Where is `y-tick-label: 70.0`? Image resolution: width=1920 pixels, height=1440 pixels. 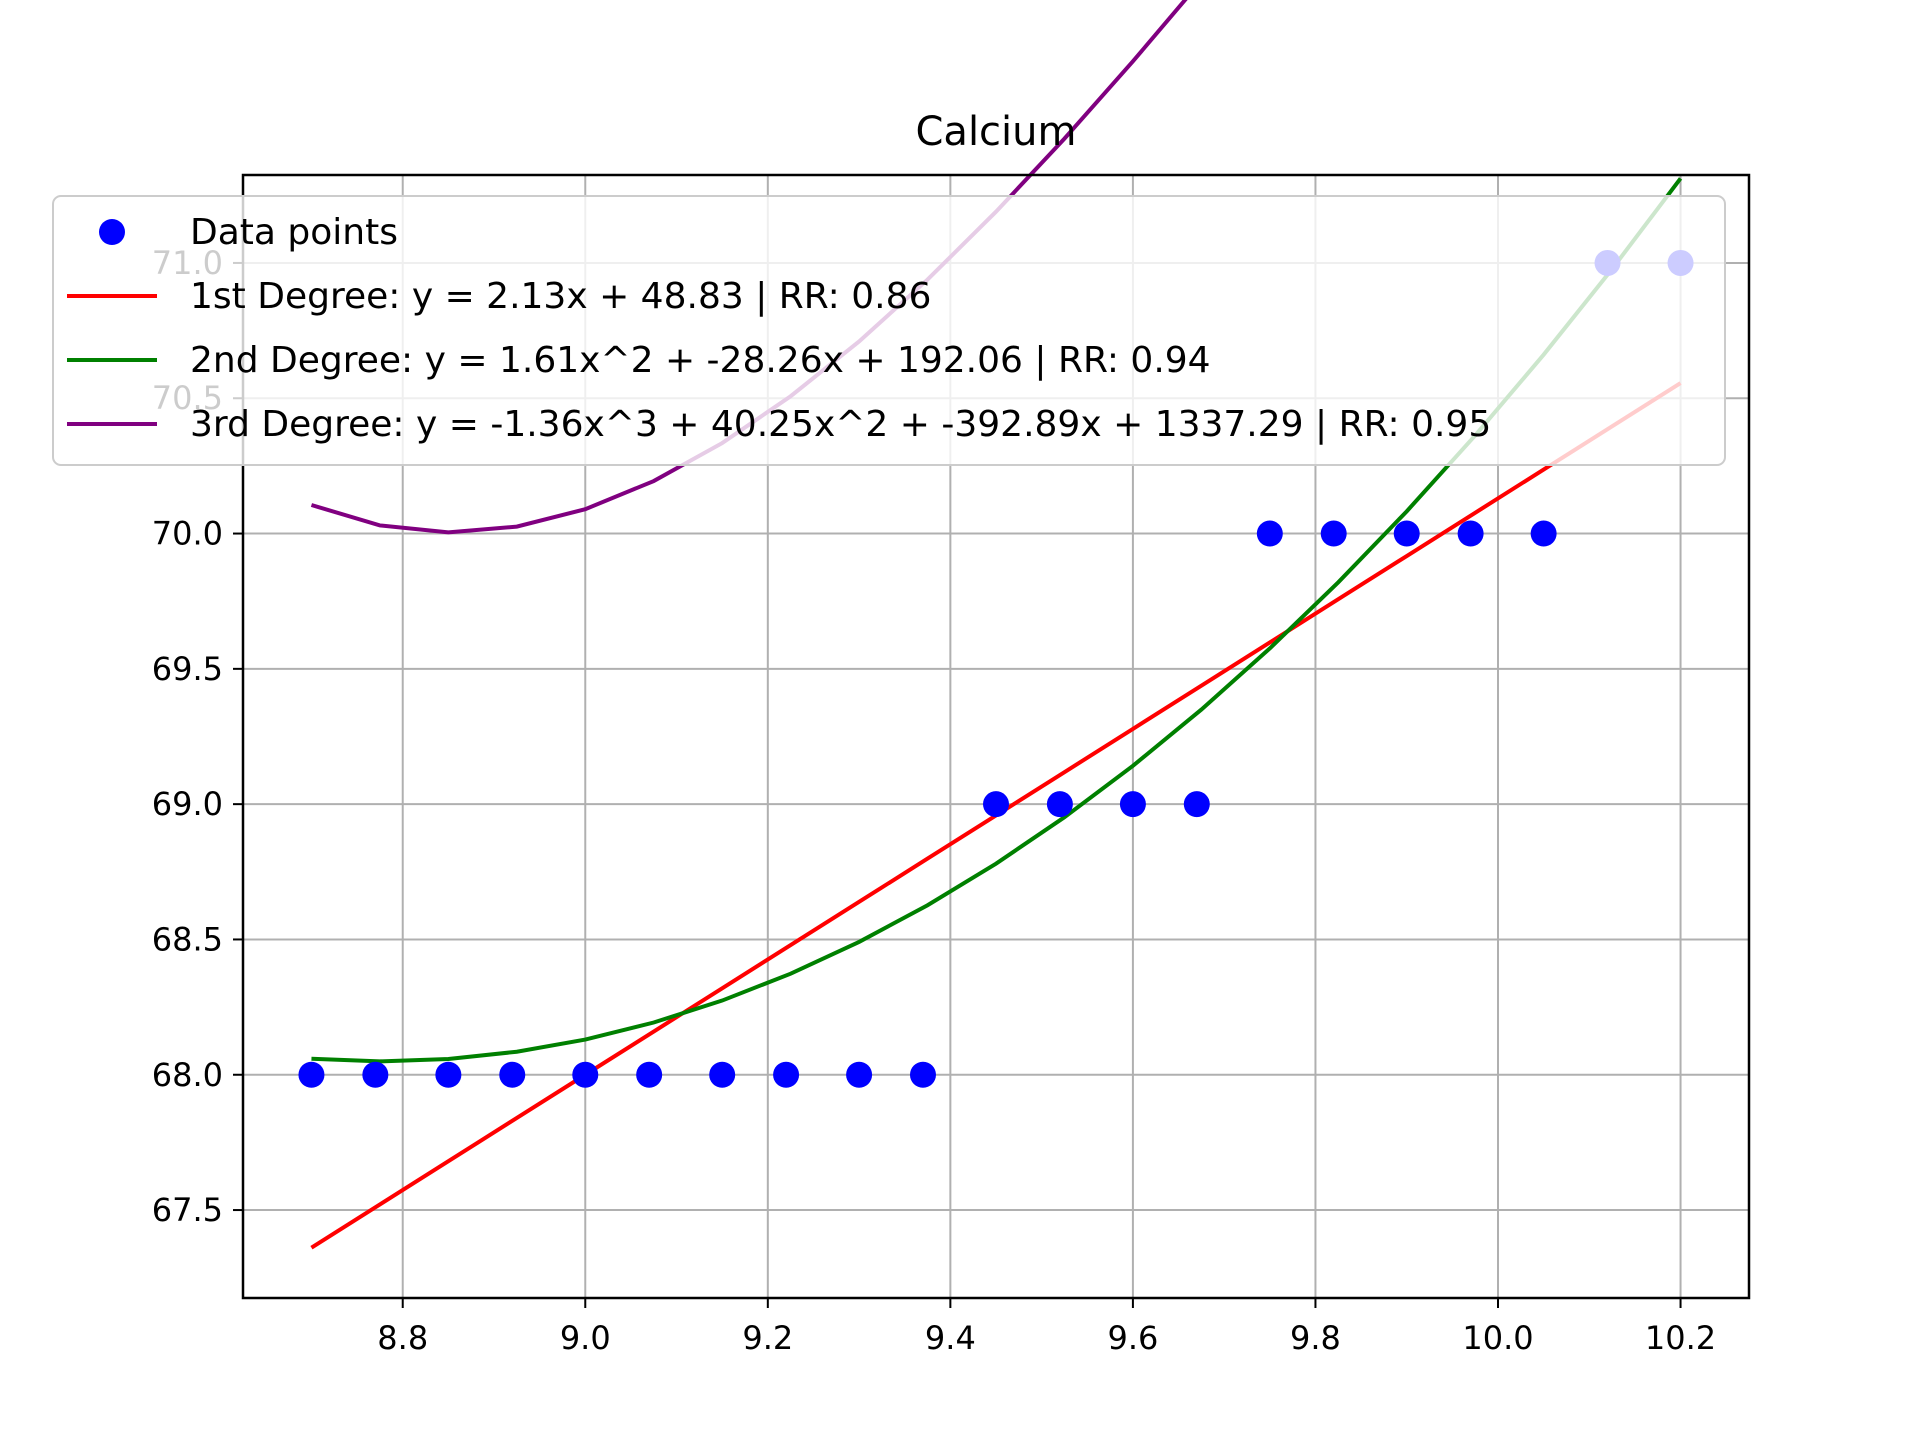 y-tick-label: 70.0 is located at coordinates (187, 534).